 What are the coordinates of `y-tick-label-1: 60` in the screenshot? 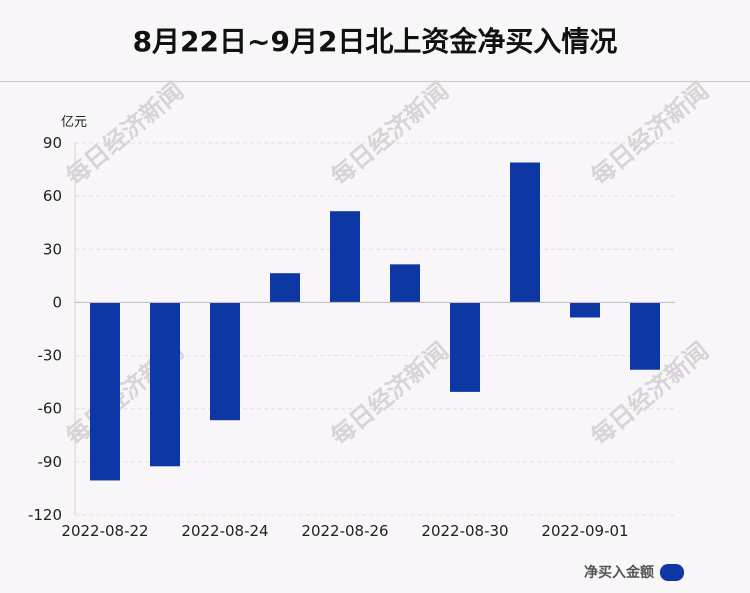 It's located at (52, 196).